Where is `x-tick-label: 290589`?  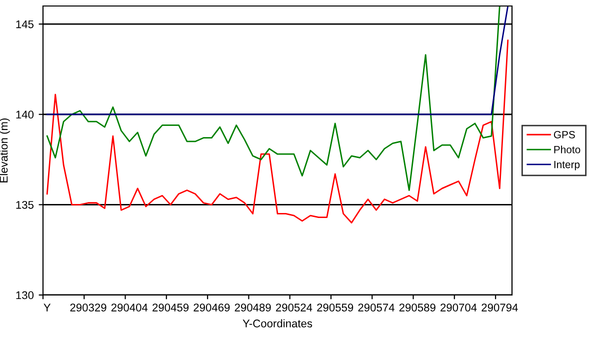 x-tick-label: 290589 is located at coordinates (417, 308).